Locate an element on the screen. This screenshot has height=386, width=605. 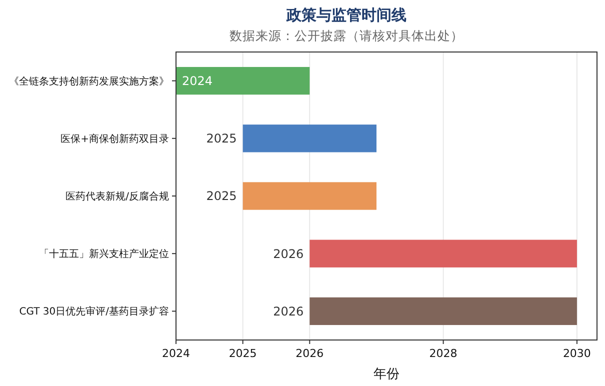
x-tick-label: 2025 is located at coordinates (242, 353).